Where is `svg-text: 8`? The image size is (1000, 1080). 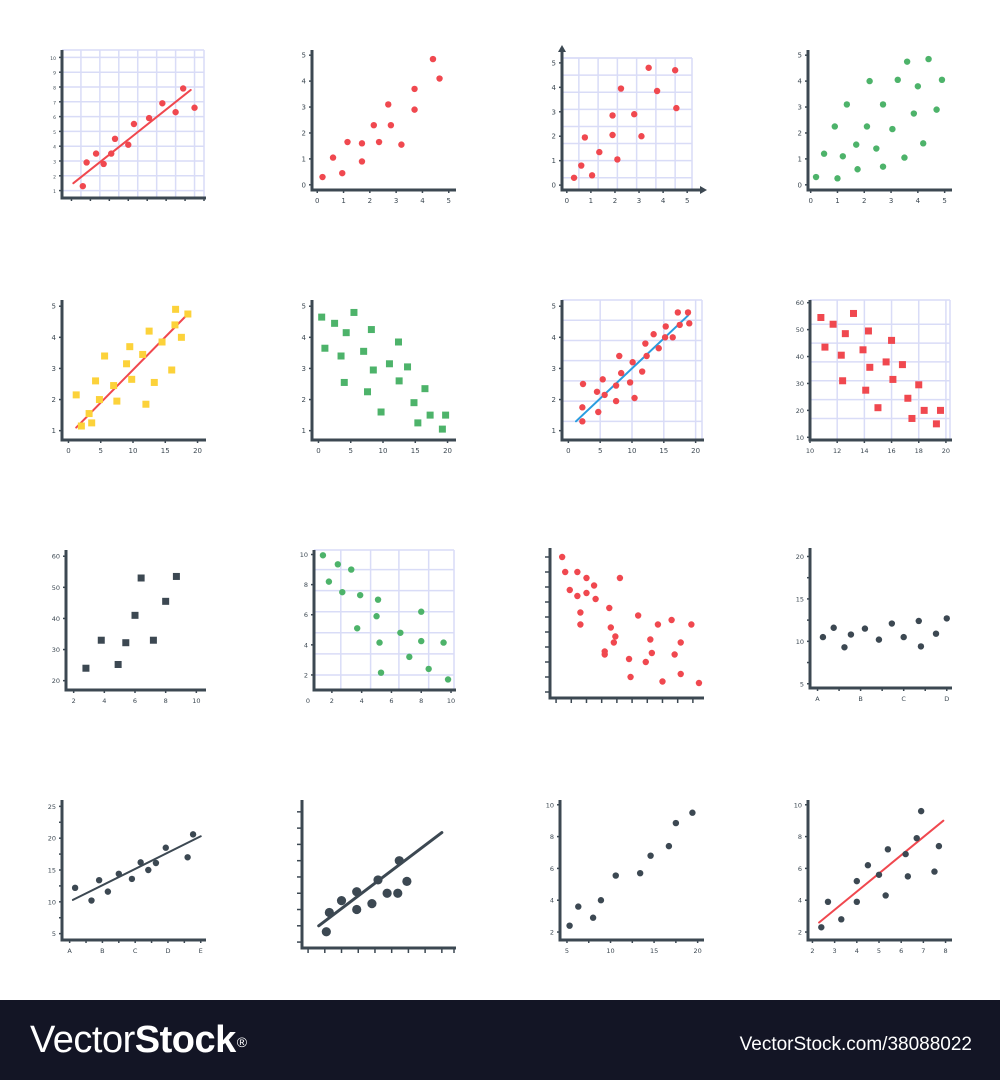 svg-text: 8 is located at coordinates (166, 701).